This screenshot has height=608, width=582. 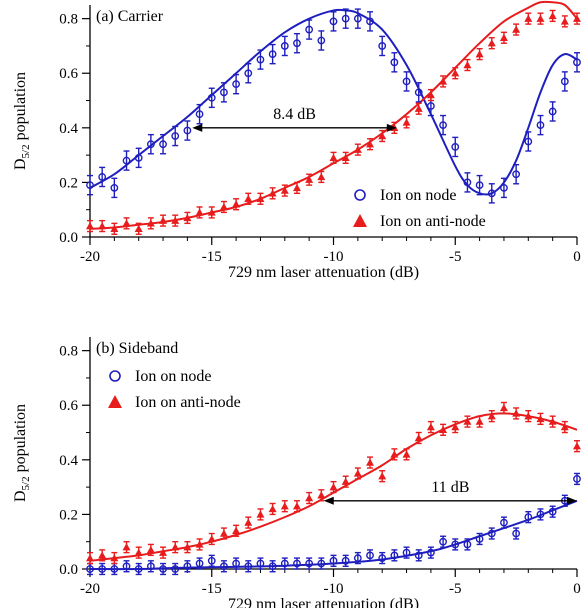 I want to click on x-tick-label: -20, so click(x=90, y=589).